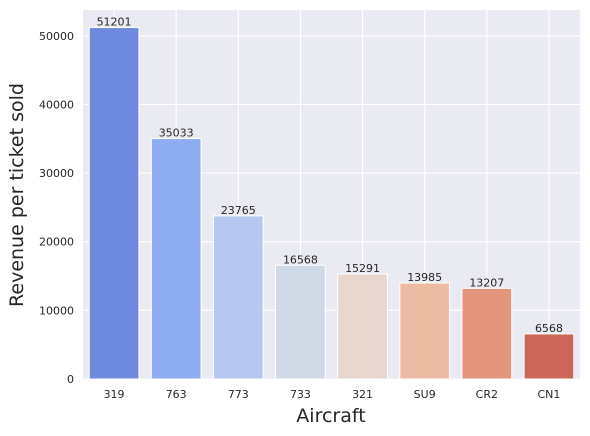 The image size is (590, 436). I want to click on y-tick-label: 30000, so click(56, 173).